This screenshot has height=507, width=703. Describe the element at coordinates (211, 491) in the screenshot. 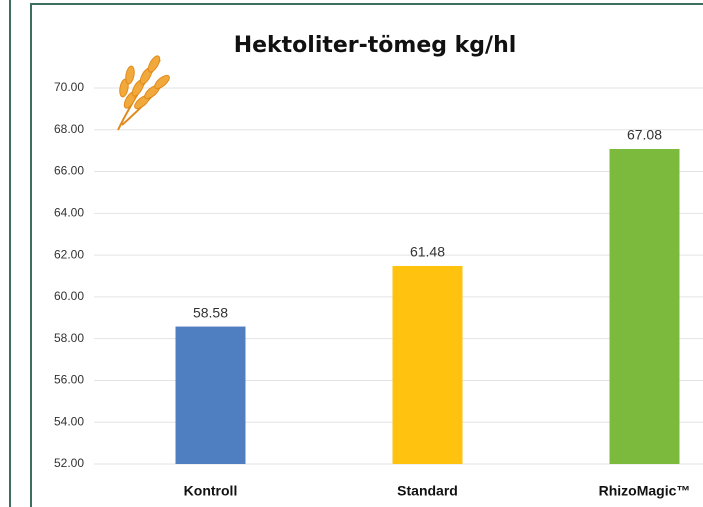

I see `x-tick-label: Kontroll` at that location.